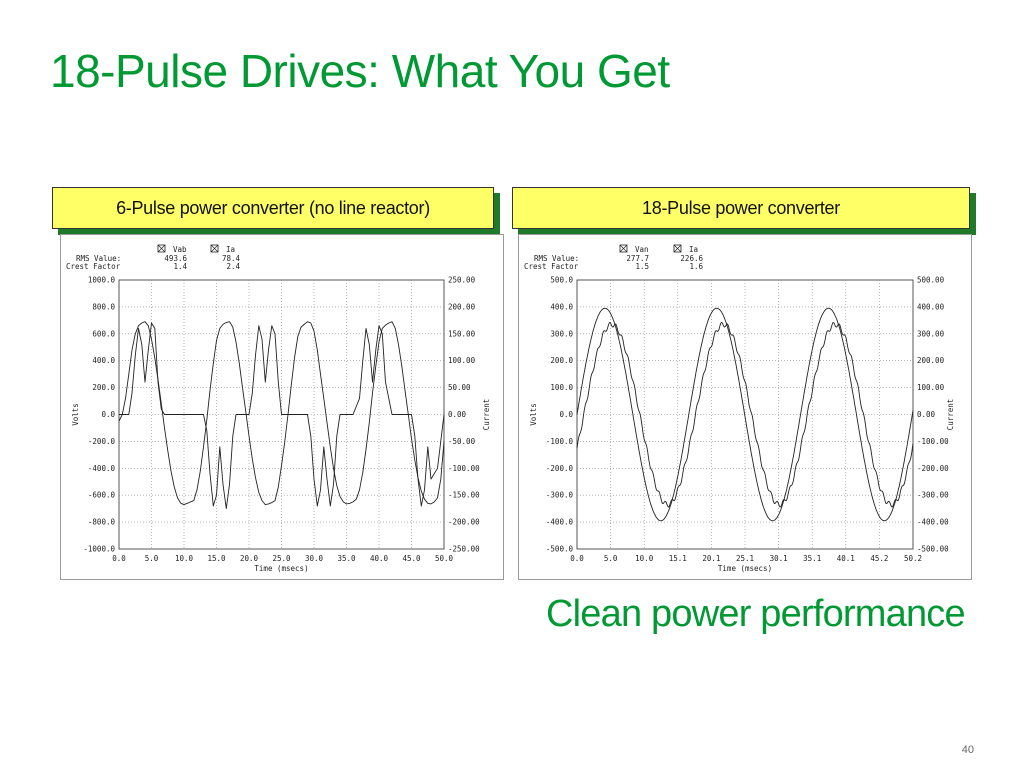 Image resolution: width=1024 pixels, height=768 pixels. What do you see at coordinates (560, 549) in the screenshot?
I see `y-tick-label: -500.0` at bounding box center [560, 549].